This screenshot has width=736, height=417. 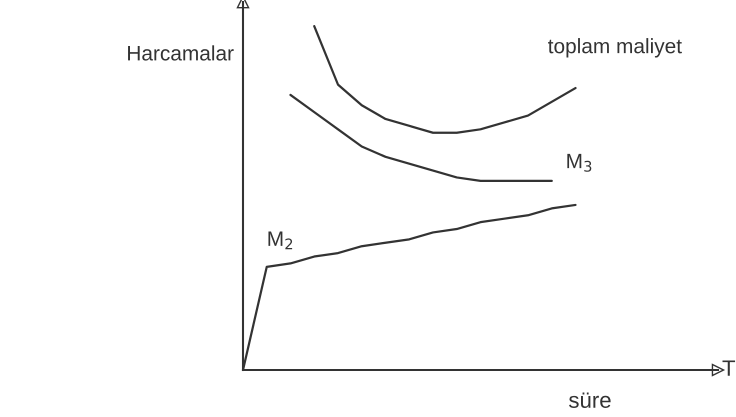 What do you see at coordinates (181, 53) in the screenshot?
I see `y-axis-title: Harcamalar` at bounding box center [181, 53].